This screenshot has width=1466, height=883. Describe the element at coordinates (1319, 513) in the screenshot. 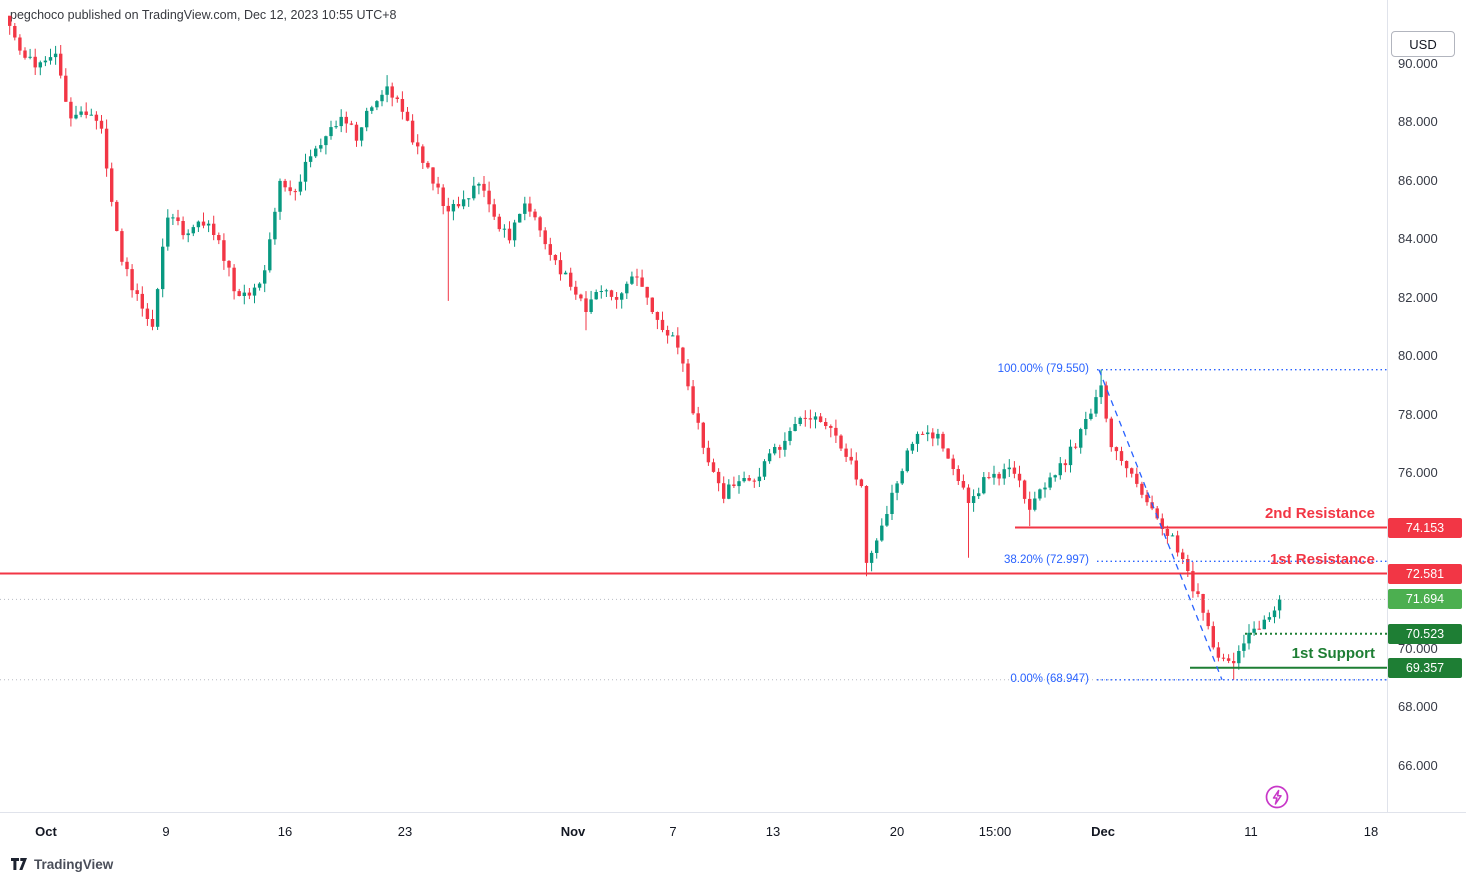

I see `annotation-second-resistance: 2nd Resistance` at that location.